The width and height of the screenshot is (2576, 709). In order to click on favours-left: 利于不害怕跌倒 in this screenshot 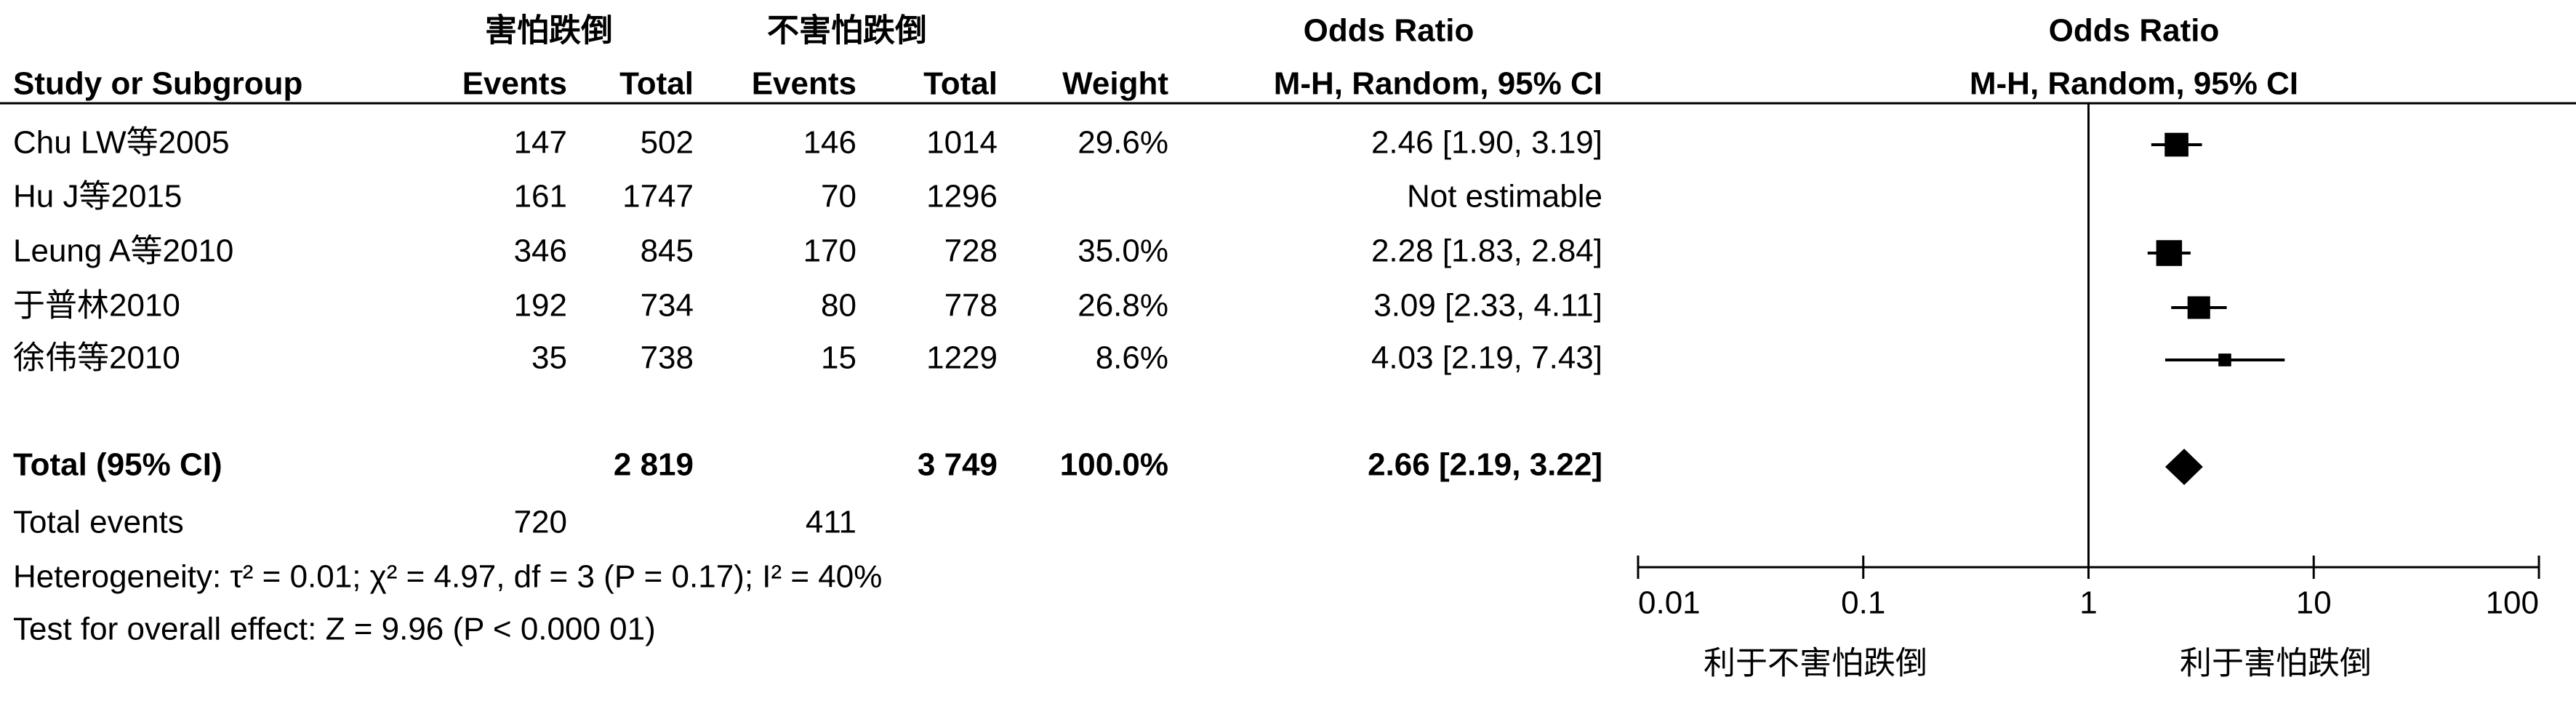, I will do `click(1816, 663)`.